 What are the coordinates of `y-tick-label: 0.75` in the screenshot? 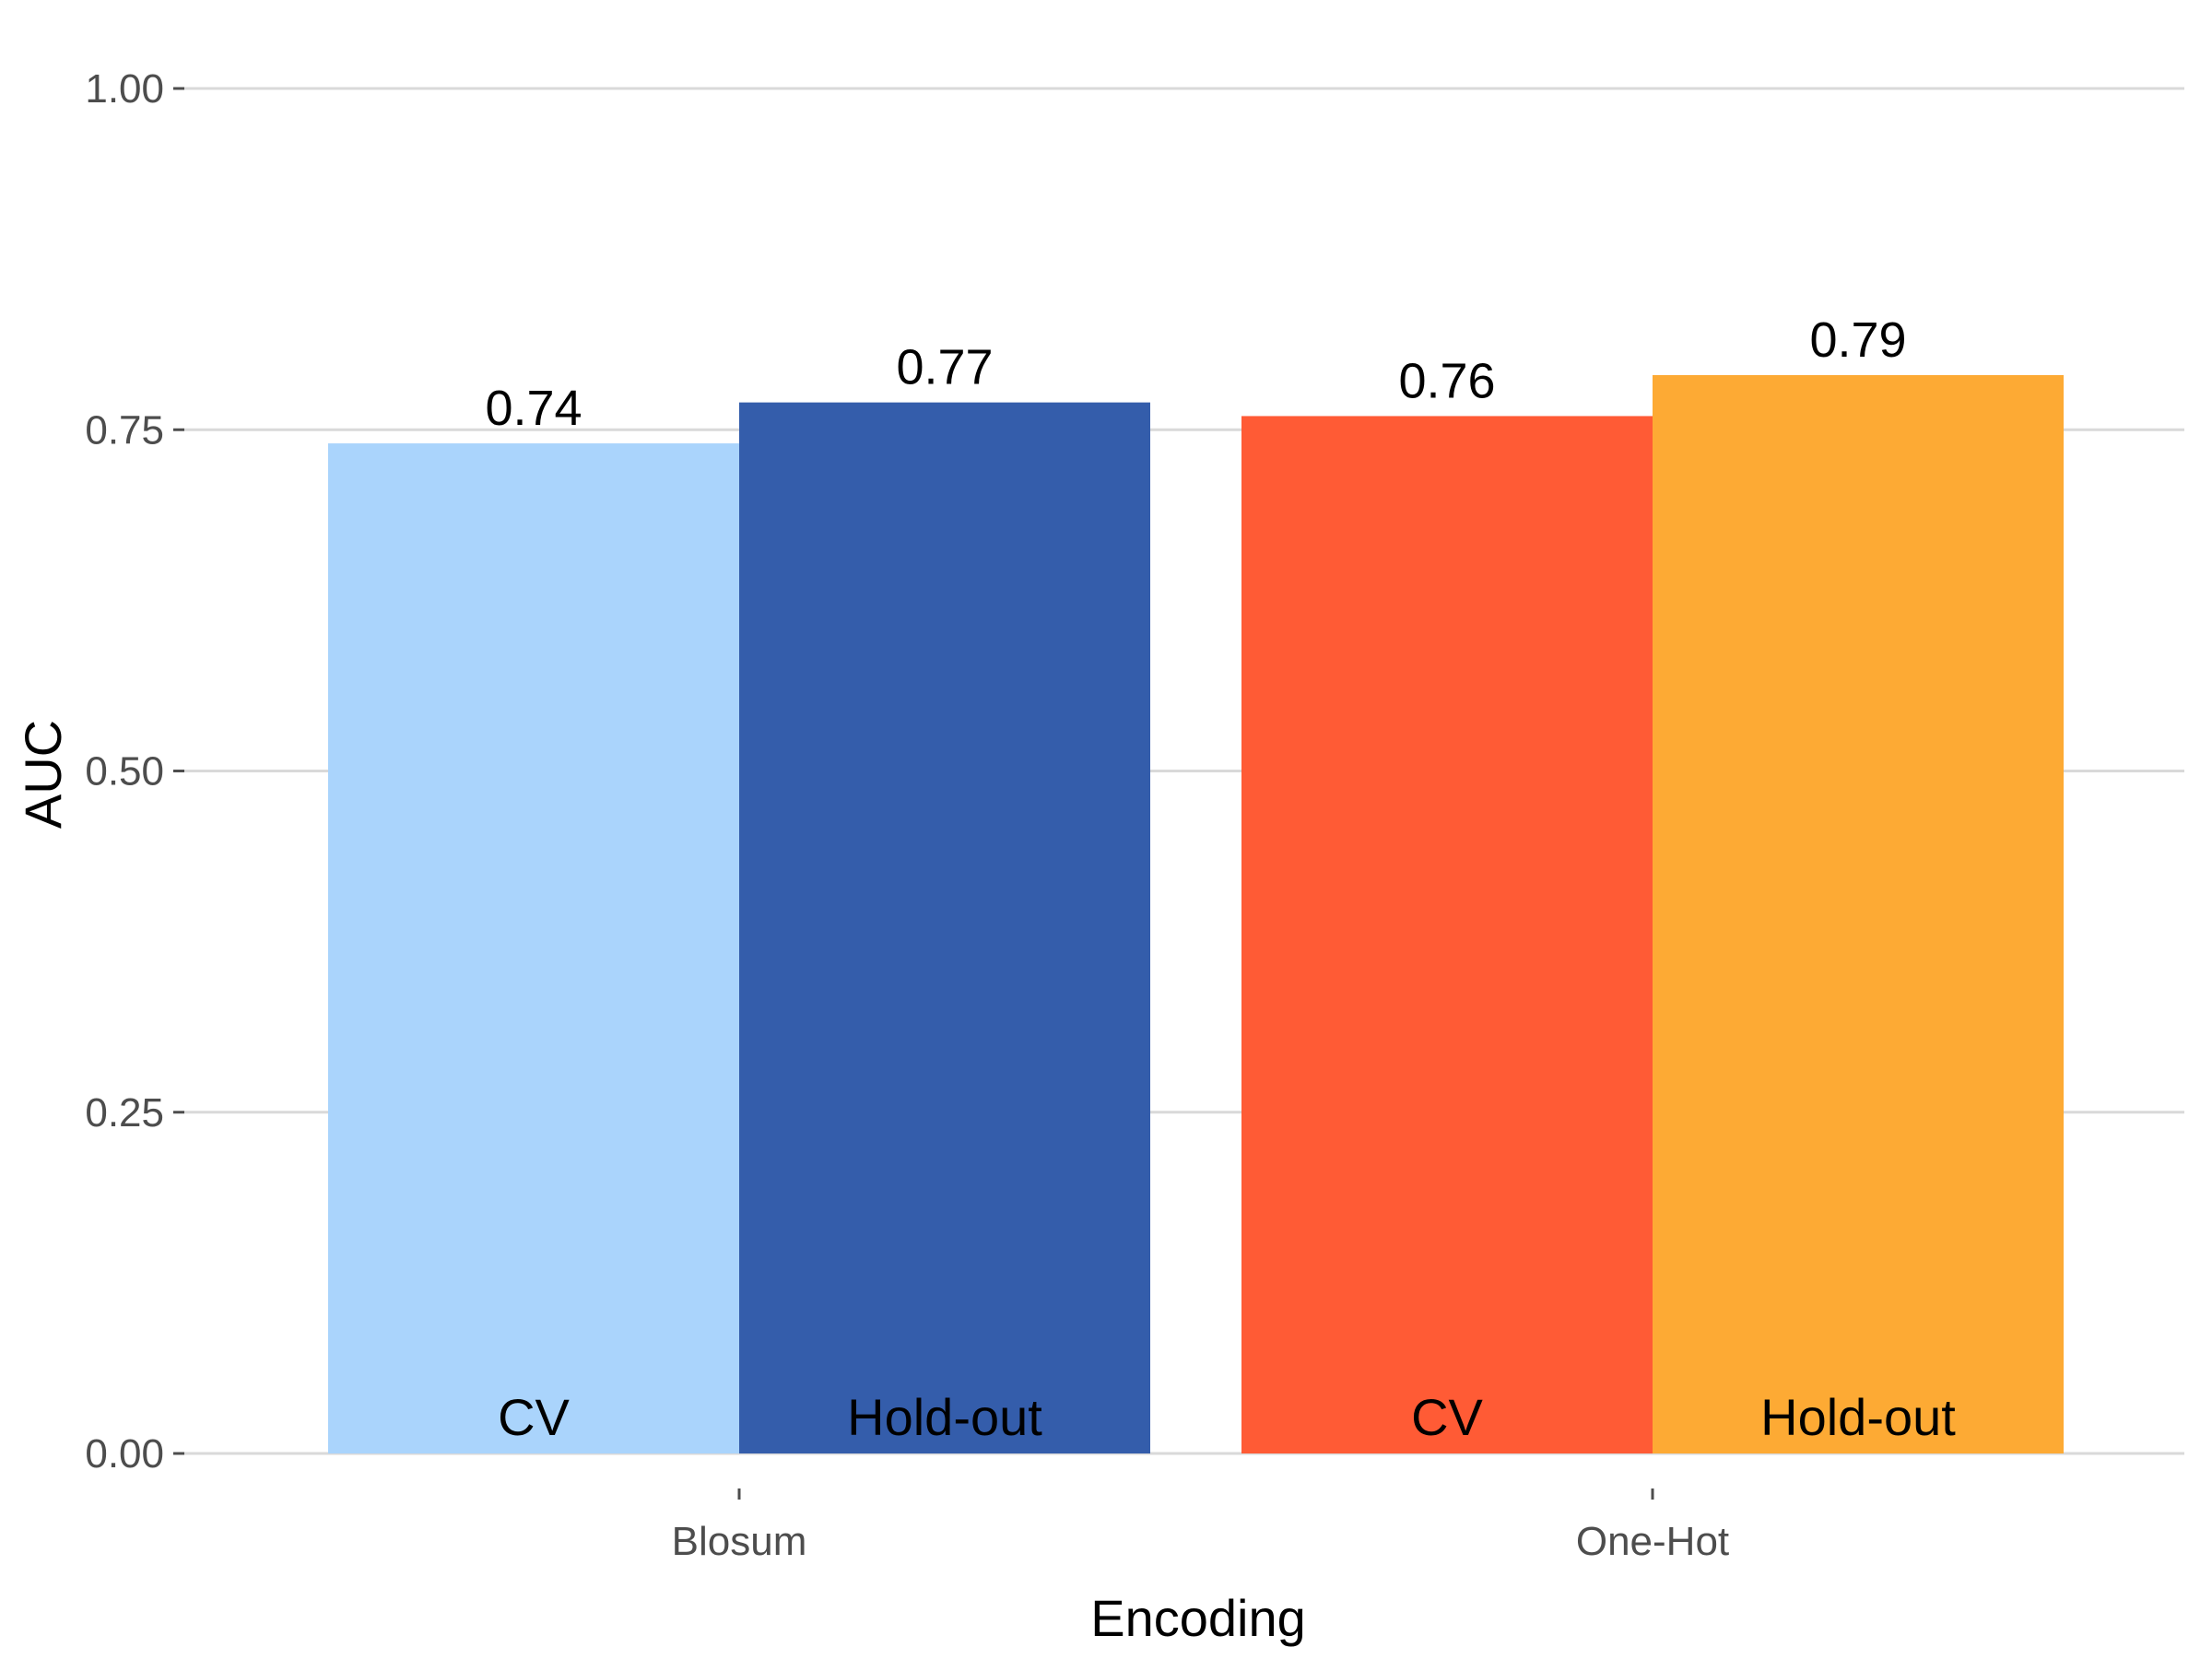 It's located at (124, 430).